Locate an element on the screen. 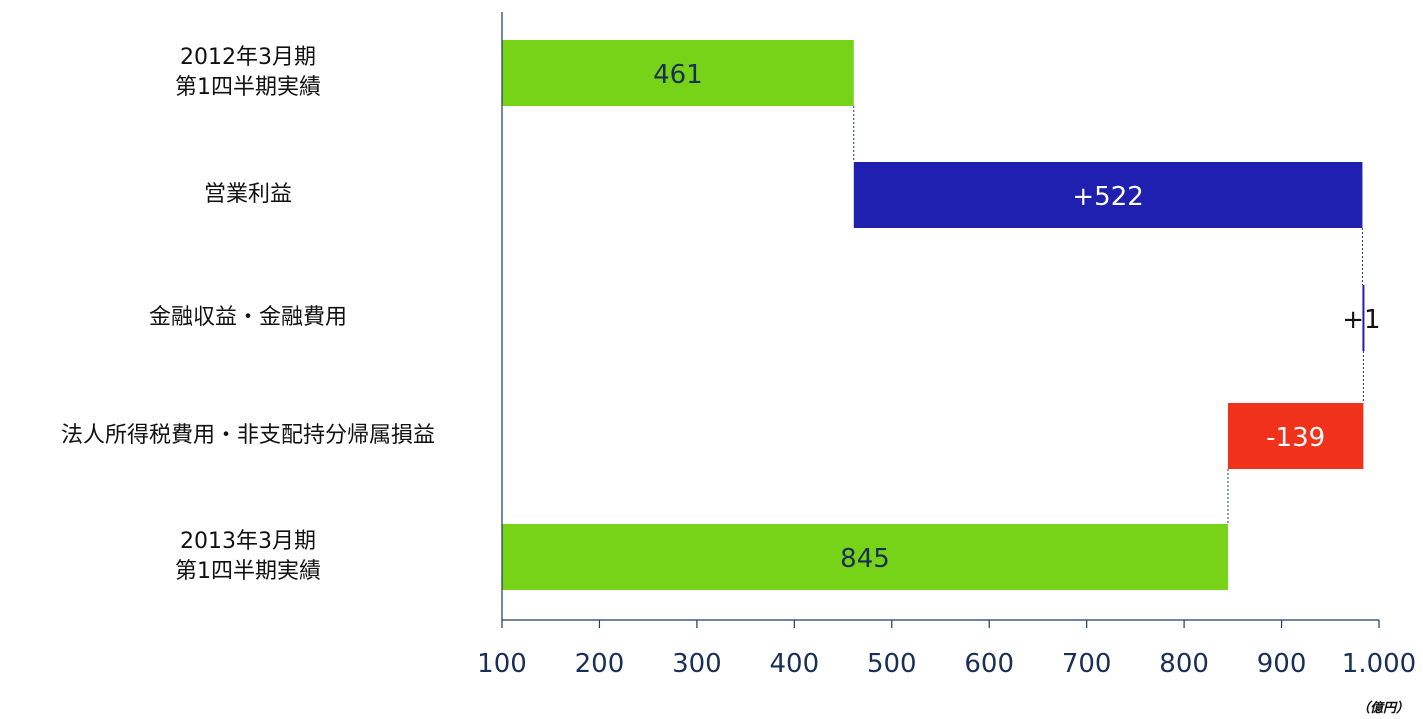 The height and width of the screenshot is (719, 1423). x-tick-label: 700 is located at coordinates (1087, 664).